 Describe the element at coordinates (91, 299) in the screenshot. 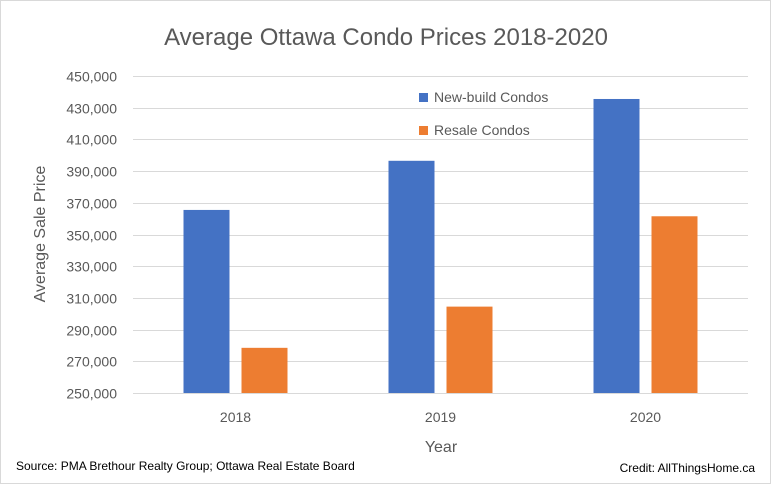

I see `y-tick-label: 310,000` at that location.